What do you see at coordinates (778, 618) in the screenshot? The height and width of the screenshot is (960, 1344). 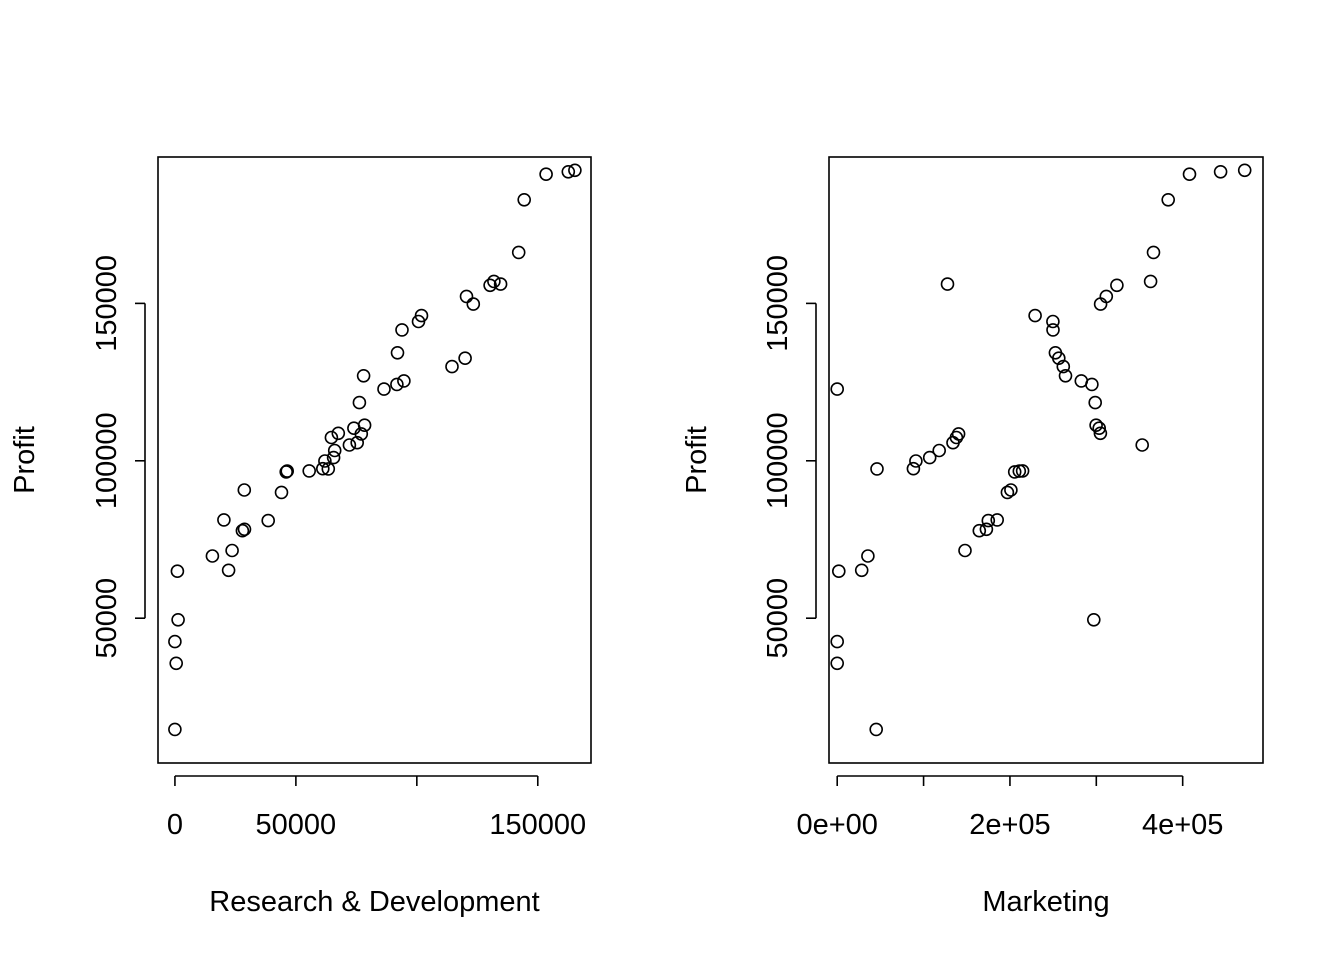 I see `y-tick-label: 50000` at bounding box center [778, 618].